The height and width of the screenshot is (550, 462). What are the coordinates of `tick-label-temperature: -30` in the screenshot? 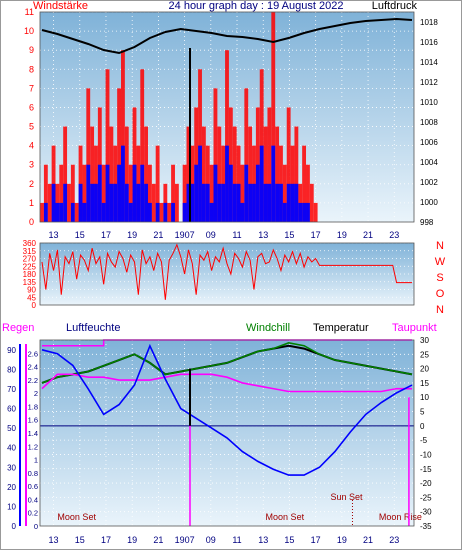 It's located at (426, 512).